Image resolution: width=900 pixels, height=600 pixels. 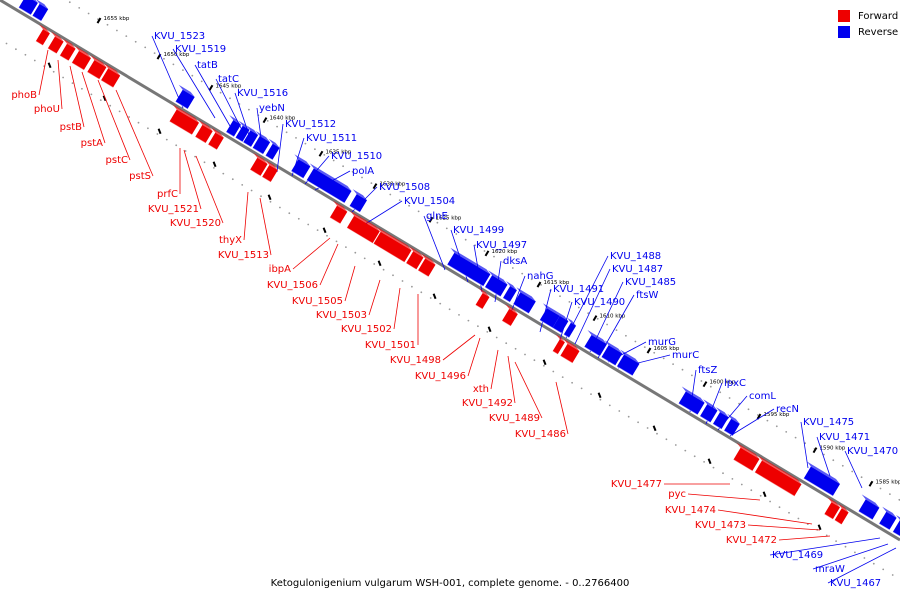 I want to click on reverse-gene-label: nahG, so click(x=540, y=276).